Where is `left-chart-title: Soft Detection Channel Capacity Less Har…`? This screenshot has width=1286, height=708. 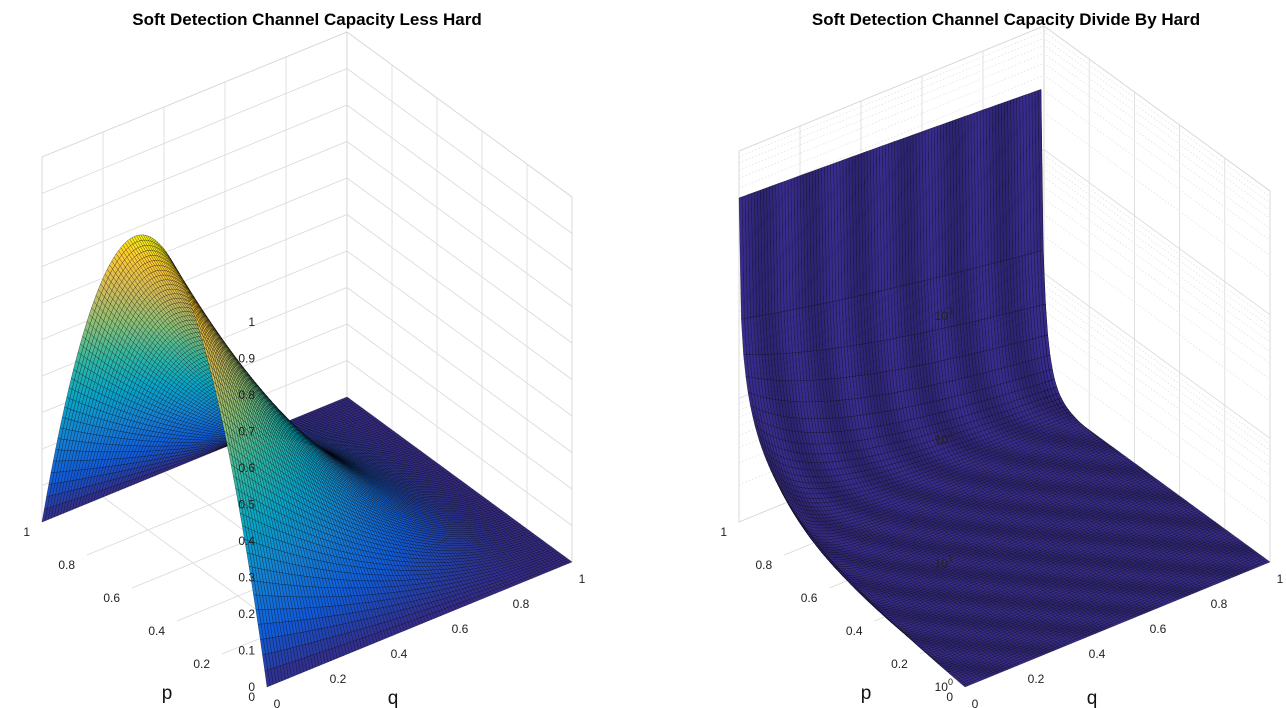 left-chart-title: Soft Detection Channel Capacity Less Har… is located at coordinates (307, 19).